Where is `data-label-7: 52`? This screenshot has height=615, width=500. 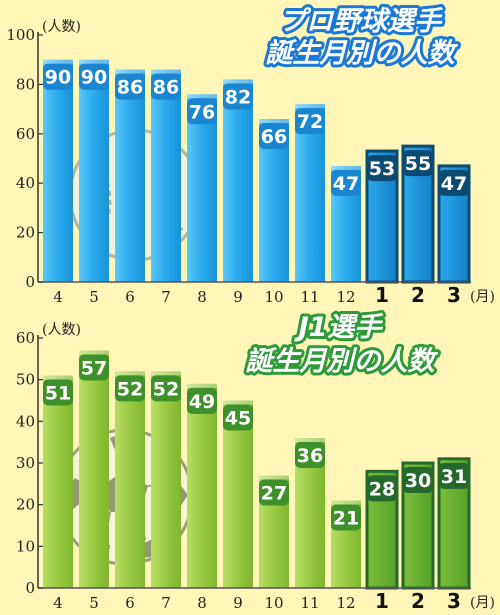 data-label-7: 52 is located at coordinates (166, 389).